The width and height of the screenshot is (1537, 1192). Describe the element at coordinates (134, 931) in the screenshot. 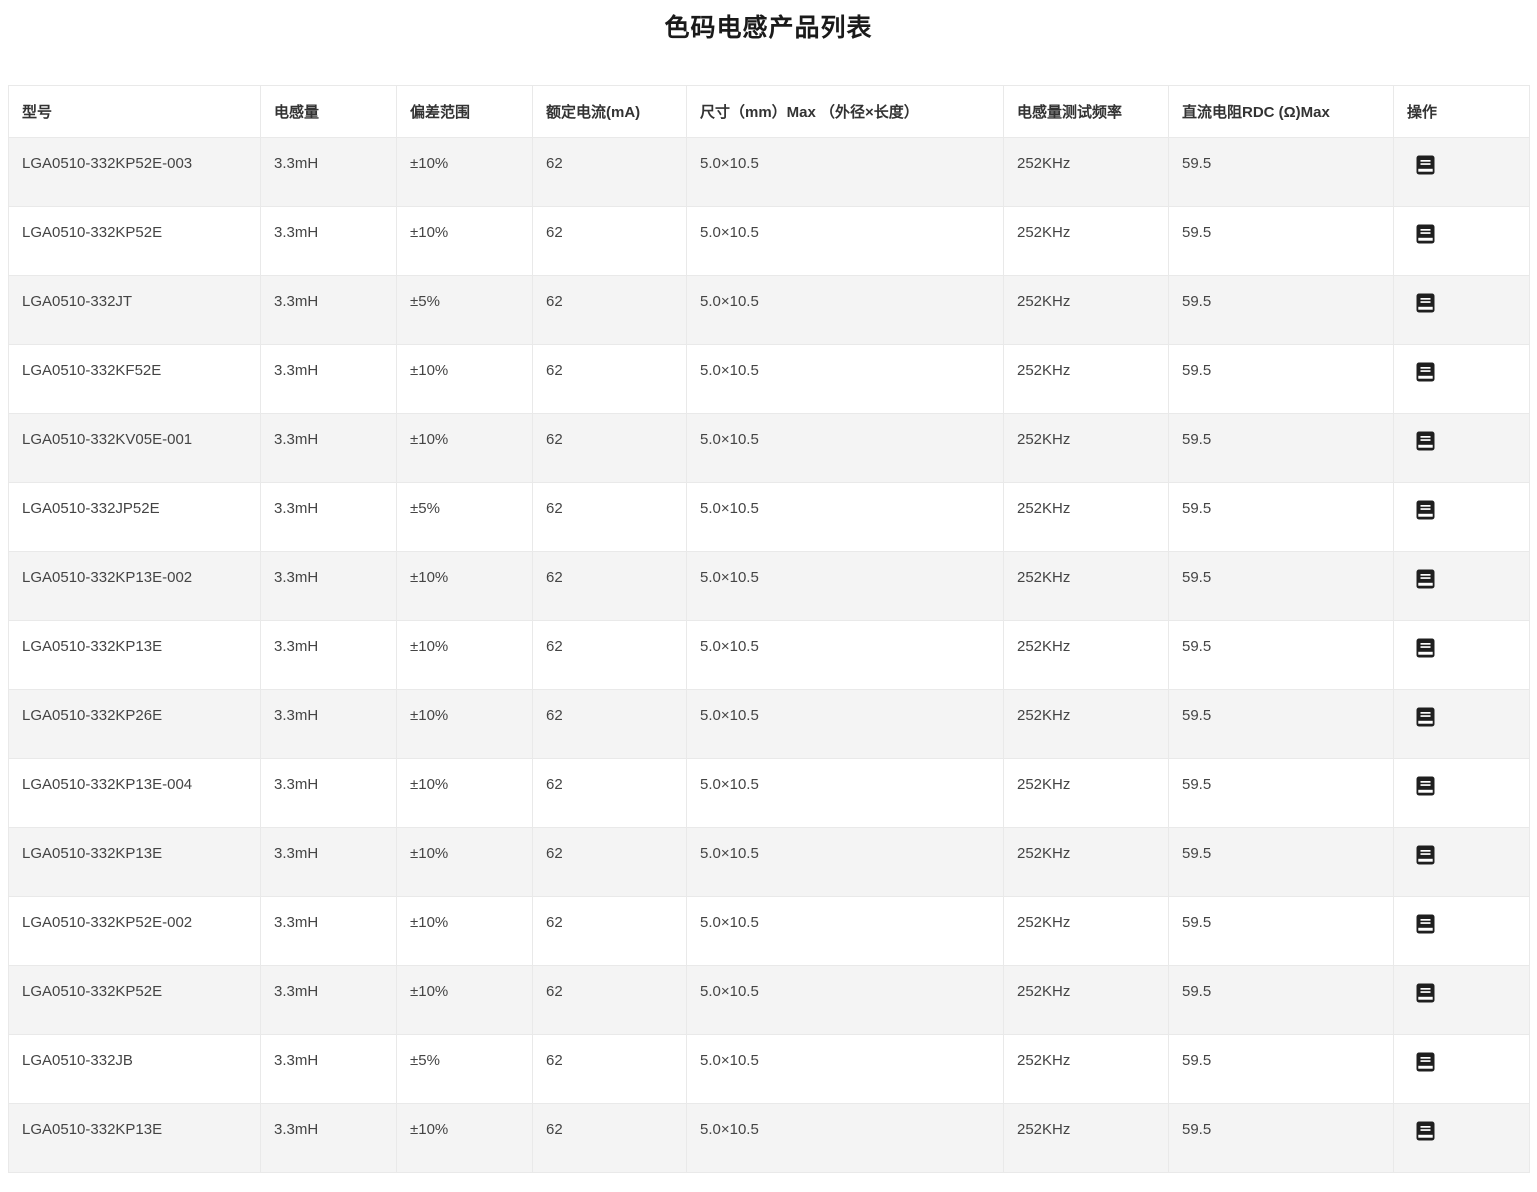

I see `cell-model: LGA0510-332KP52E-002` at that location.